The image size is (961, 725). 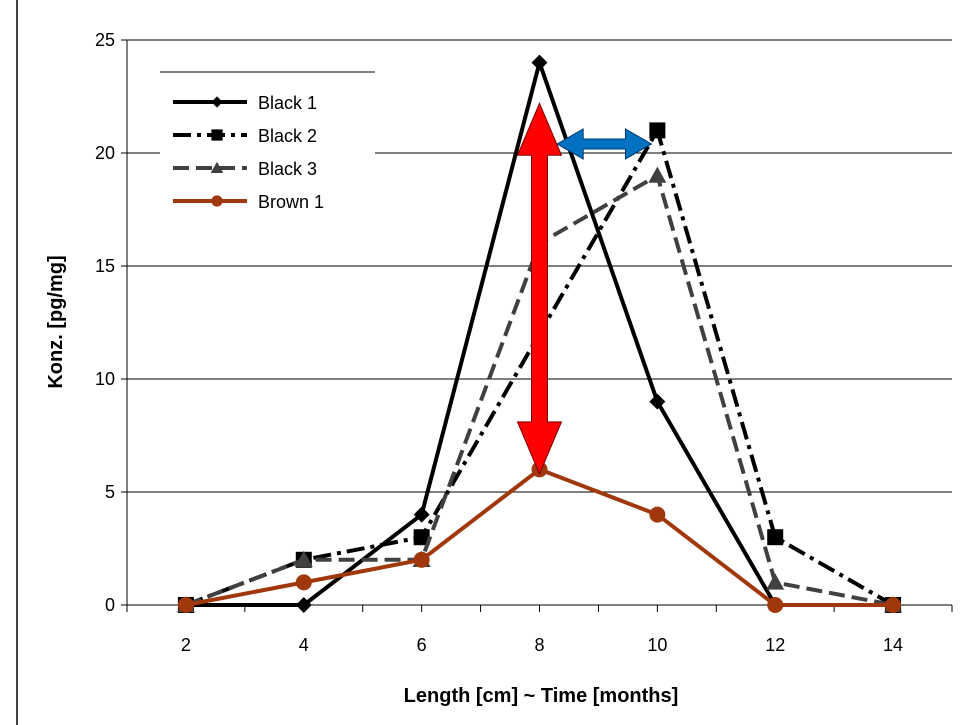 I want to click on x-tick-label: 14, so click(x=893, y=645).